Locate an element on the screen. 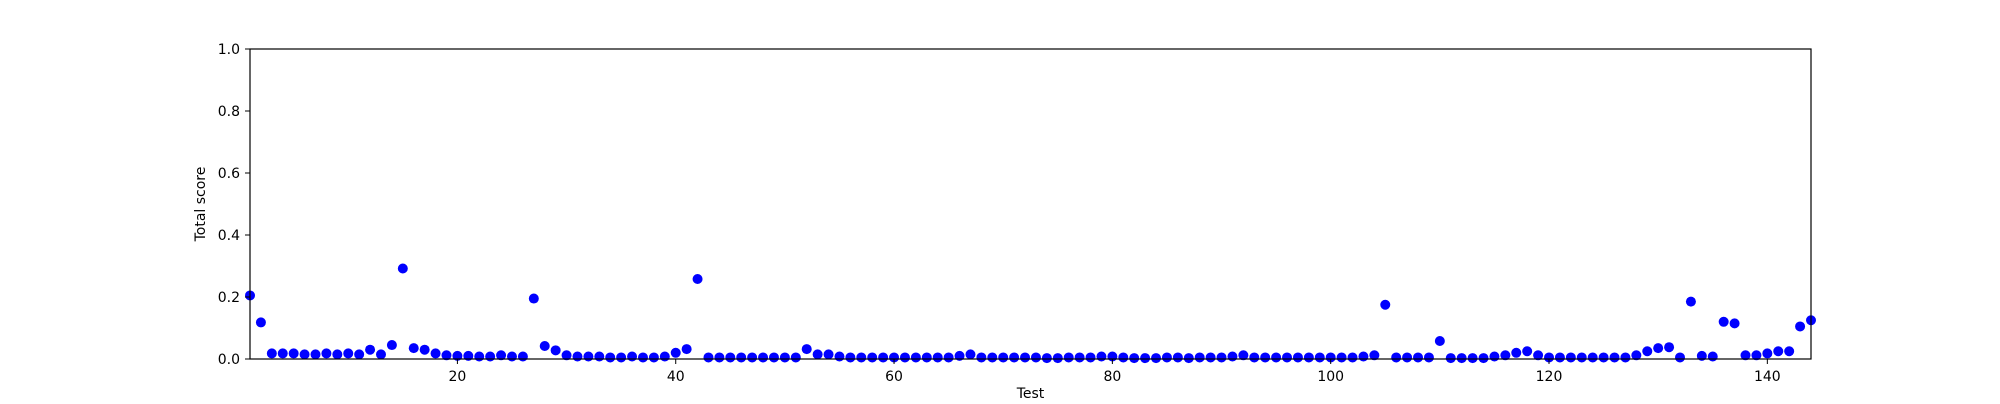 The width and height of the screenshot is (2000, 404). x-axis-label: Test is located at coordinates (1030, 393).